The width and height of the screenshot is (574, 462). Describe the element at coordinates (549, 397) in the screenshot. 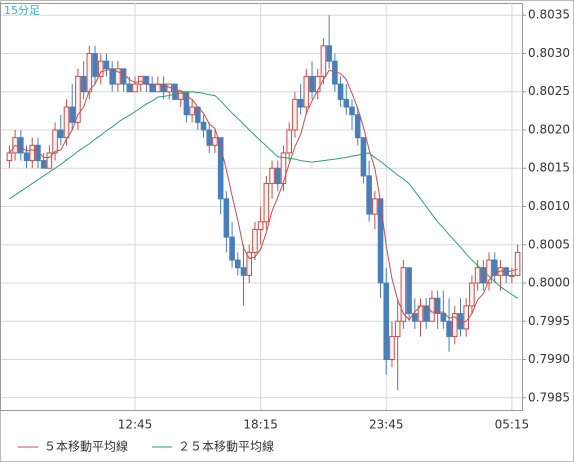

I see `y-tick-label: 0.7985` at that location.